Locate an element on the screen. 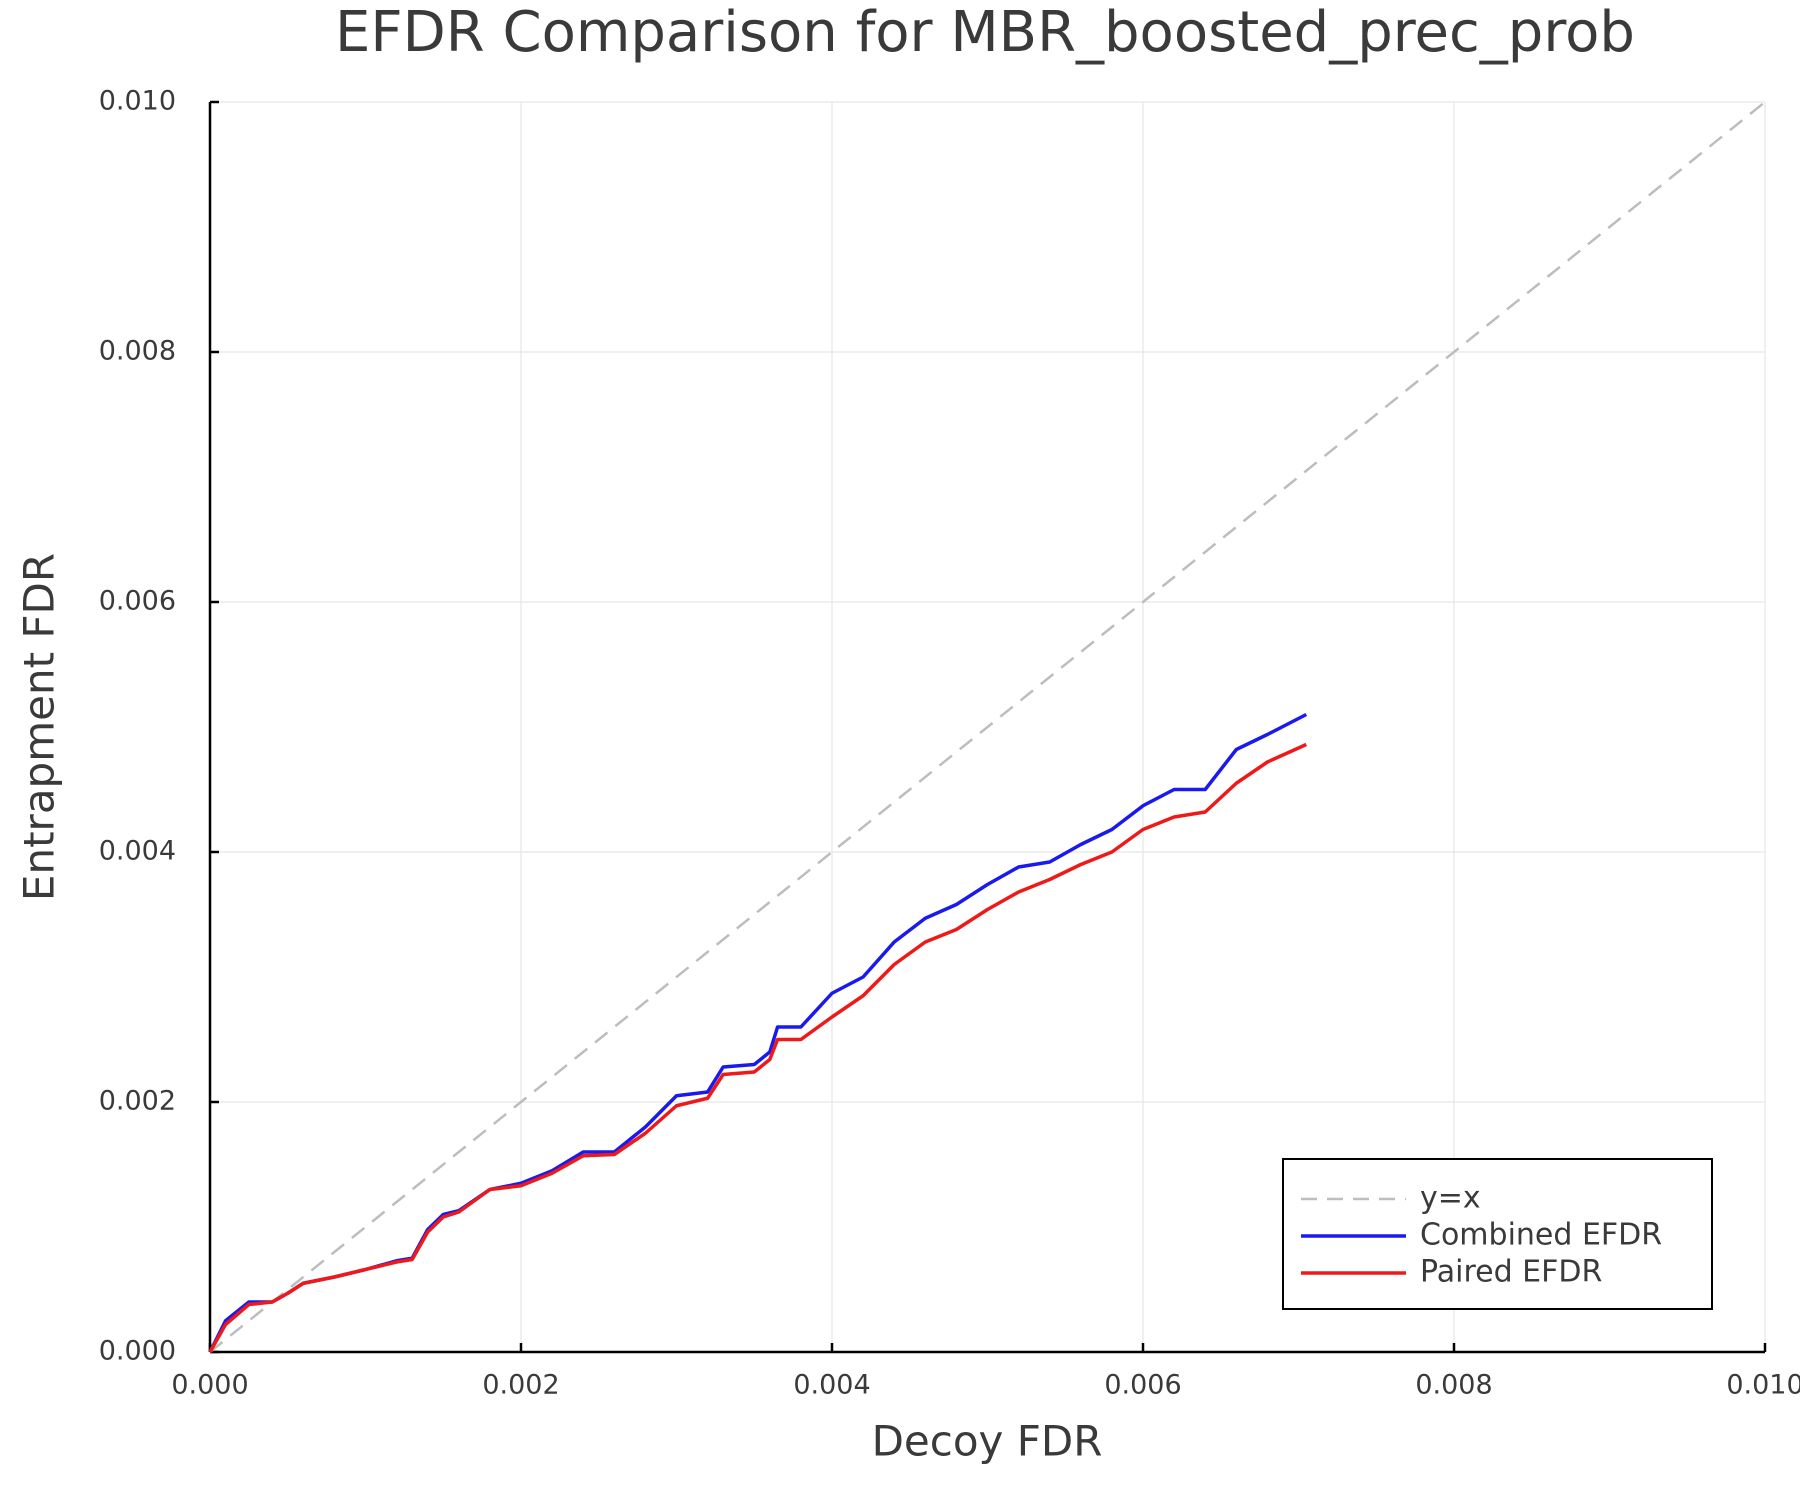  y-tick-label: 0.000 is located at coordinates (137, 1351).